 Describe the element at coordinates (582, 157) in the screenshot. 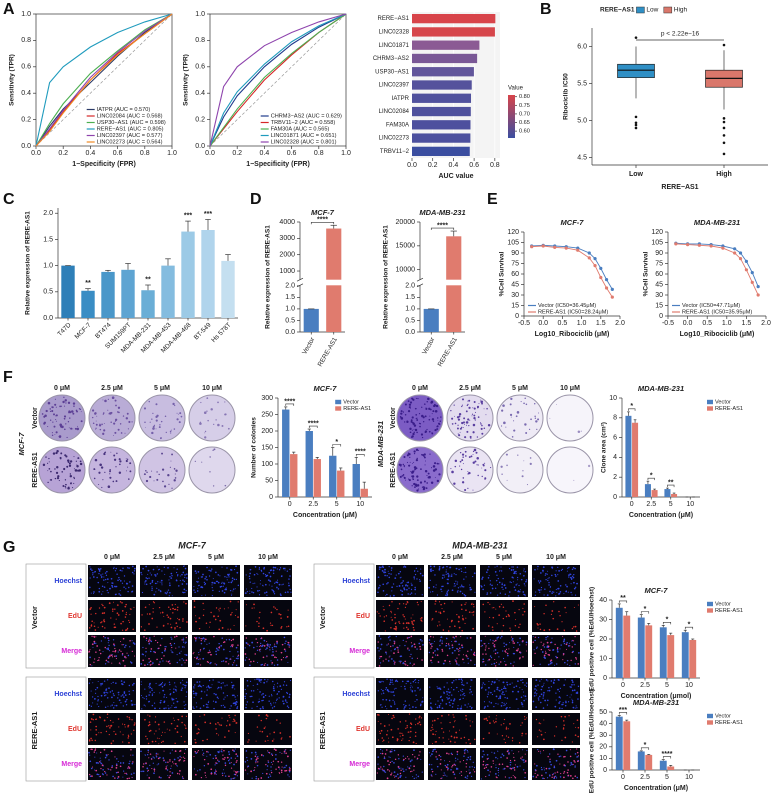

I see `y-tick-label: 4.5` at that location.